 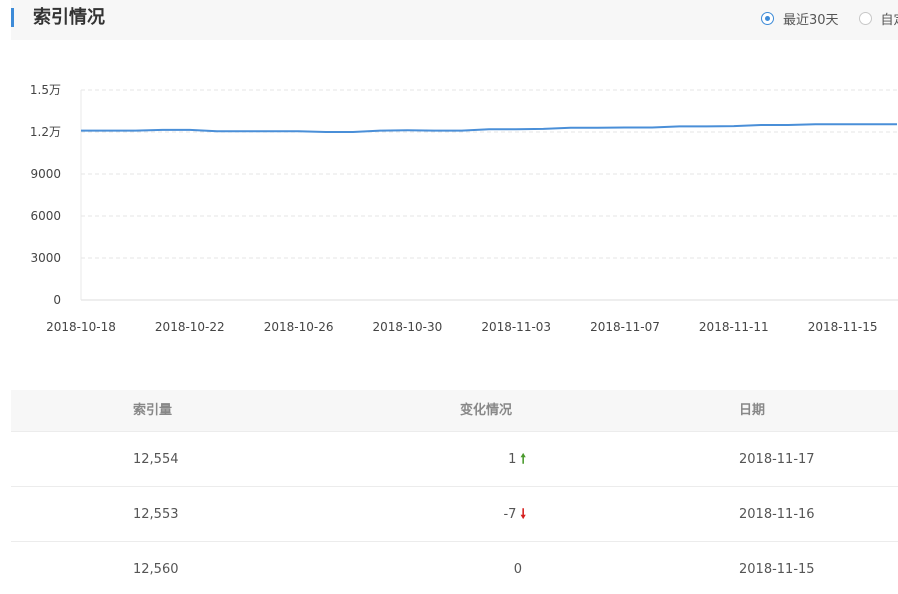 What do you see at coordinates (767, 18) in the screenshot?
I see `radio-checked-icon` at bounding box center [767, 18].